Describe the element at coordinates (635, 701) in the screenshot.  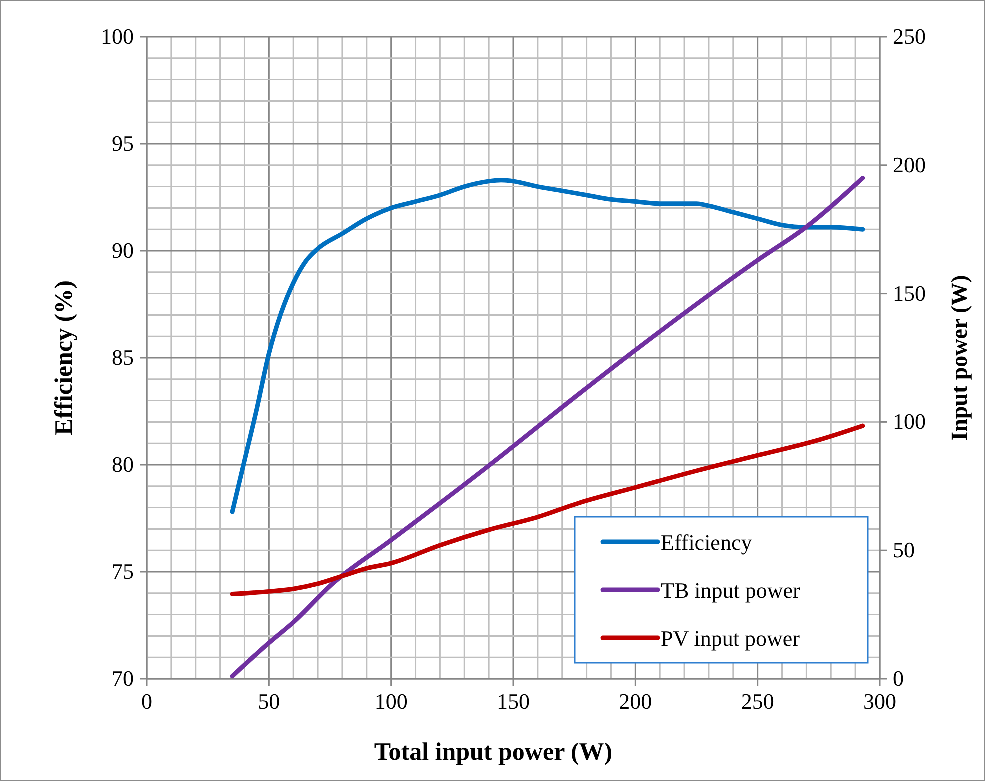
I see `x-tick-label: 200` at that location.